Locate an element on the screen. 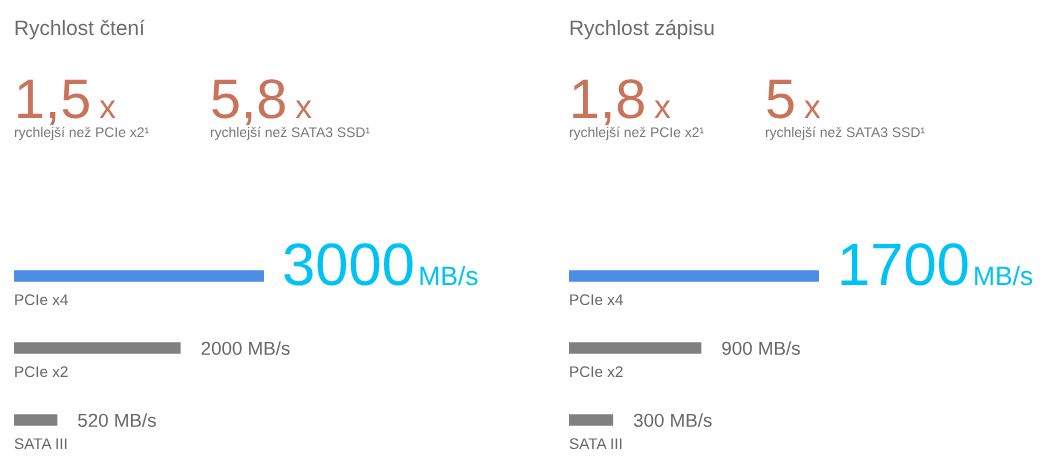 The width and height of the screenshot is (1052, 470). data-label: 900 MB/s is located at coordinates (761, 348).